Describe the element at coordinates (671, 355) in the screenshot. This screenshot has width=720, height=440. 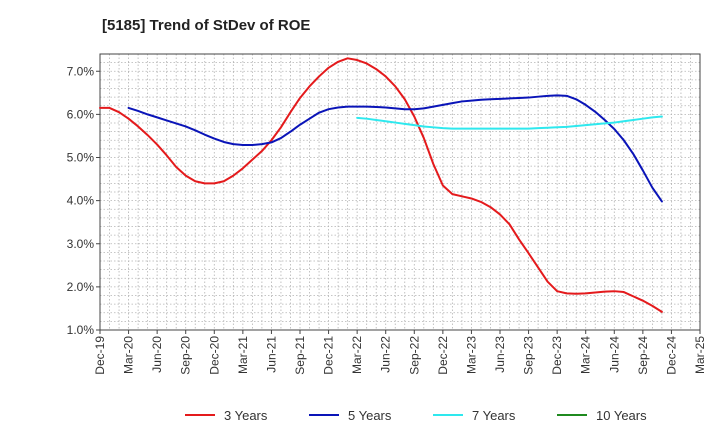
I see `x-tick-label: Dec-24` at that location.